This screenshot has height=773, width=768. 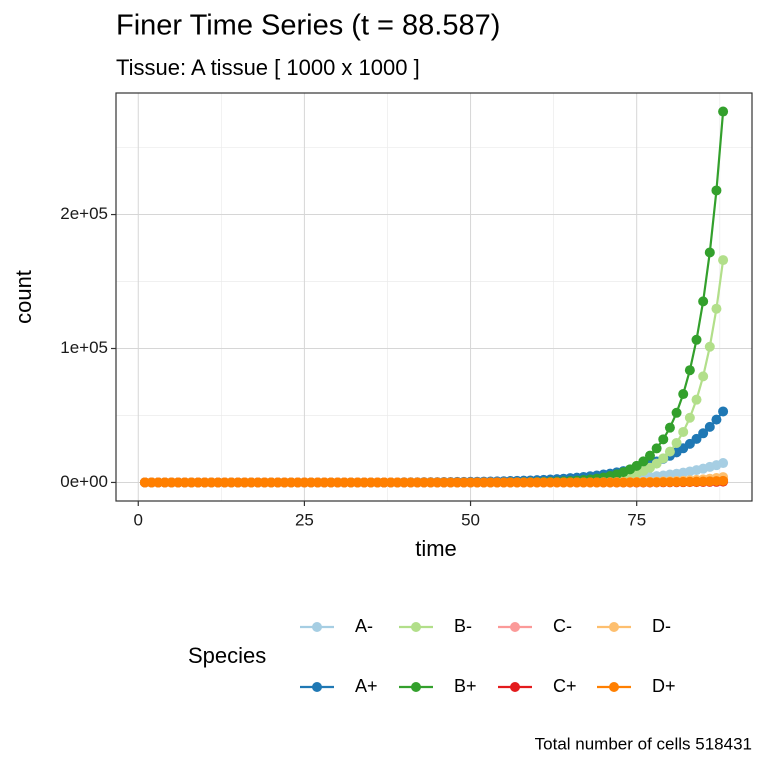 What do you see at coordinates (436, 548) in the screenshot?
I see `x-axis-label: time` at bounding box center [436, 548].